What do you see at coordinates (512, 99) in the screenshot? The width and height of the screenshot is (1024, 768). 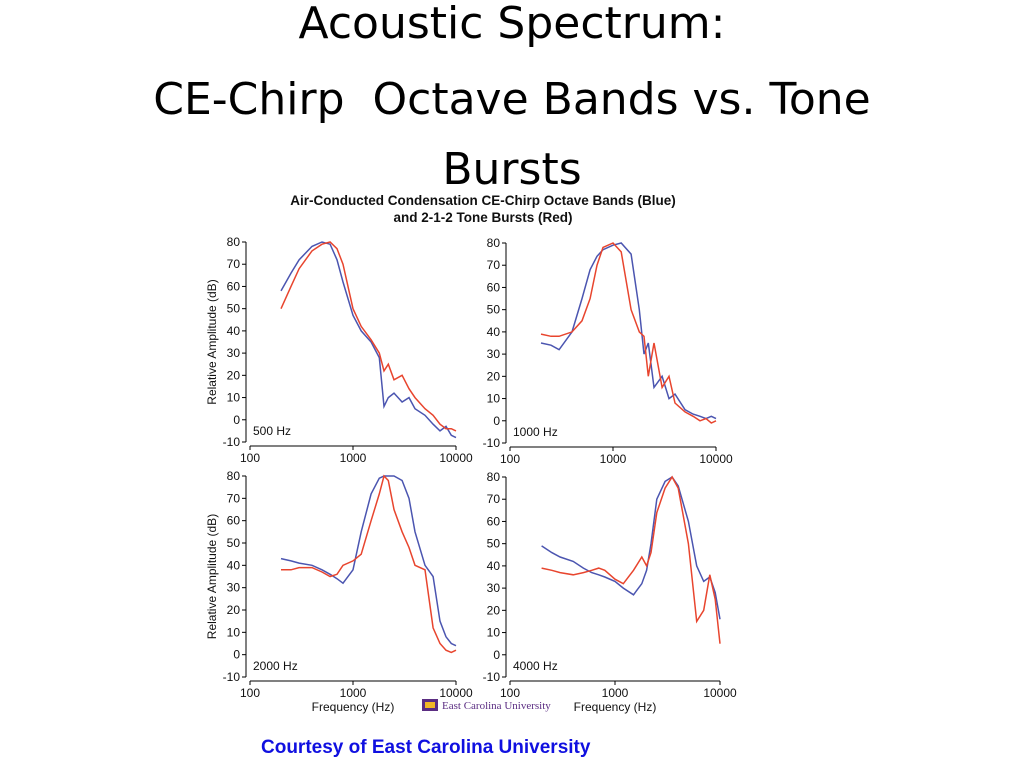 I see `slide-title-line: CE-Chirp Octave Bands vs. Tone` at bounding box center [512, 99].